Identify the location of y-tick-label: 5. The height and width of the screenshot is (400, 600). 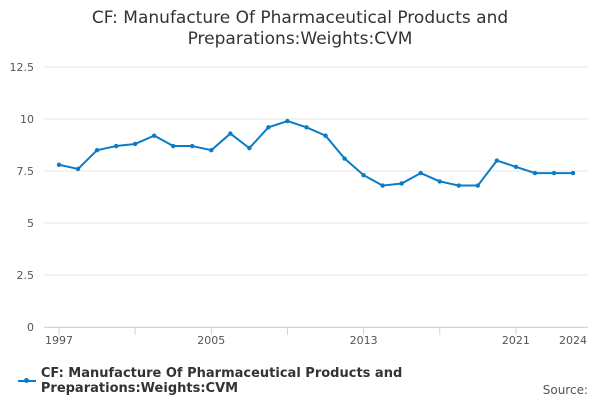
(30, 223).